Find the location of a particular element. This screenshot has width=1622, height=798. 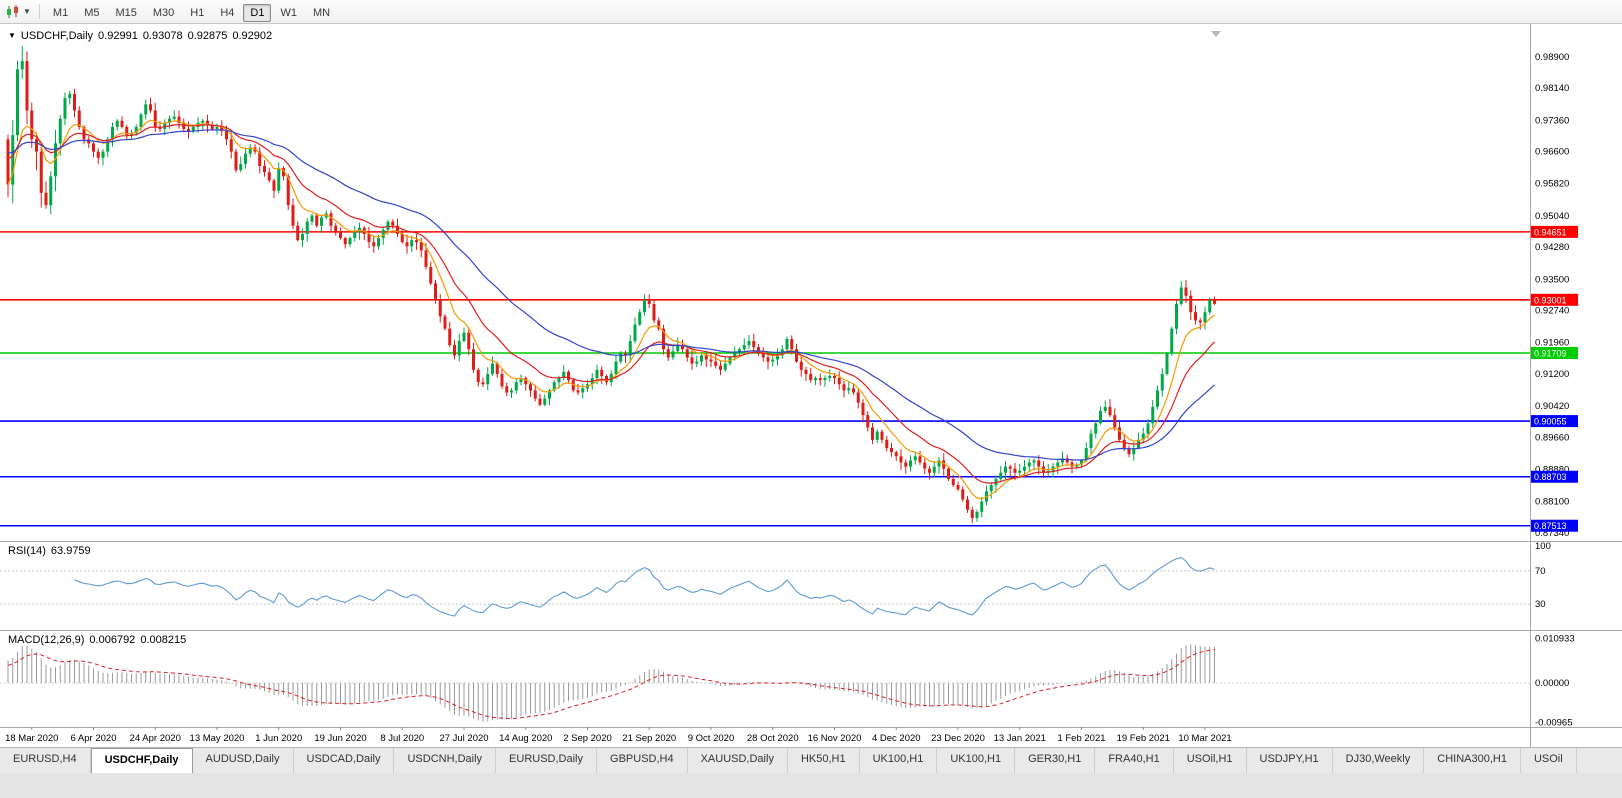

svg-text: 0.010933 is located at coordinates (1555, 638).